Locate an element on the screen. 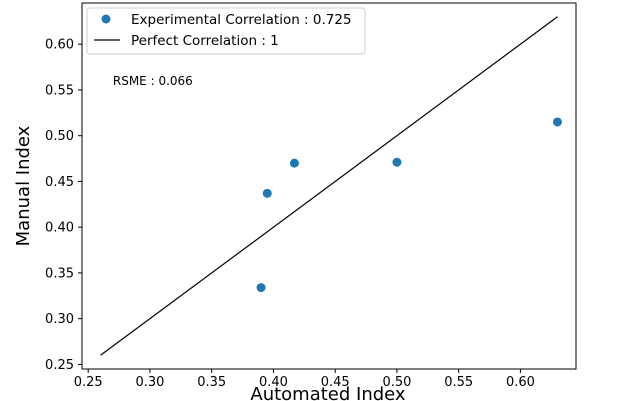  x-tick-label: 0.60 is located at coordinates (520, 382).